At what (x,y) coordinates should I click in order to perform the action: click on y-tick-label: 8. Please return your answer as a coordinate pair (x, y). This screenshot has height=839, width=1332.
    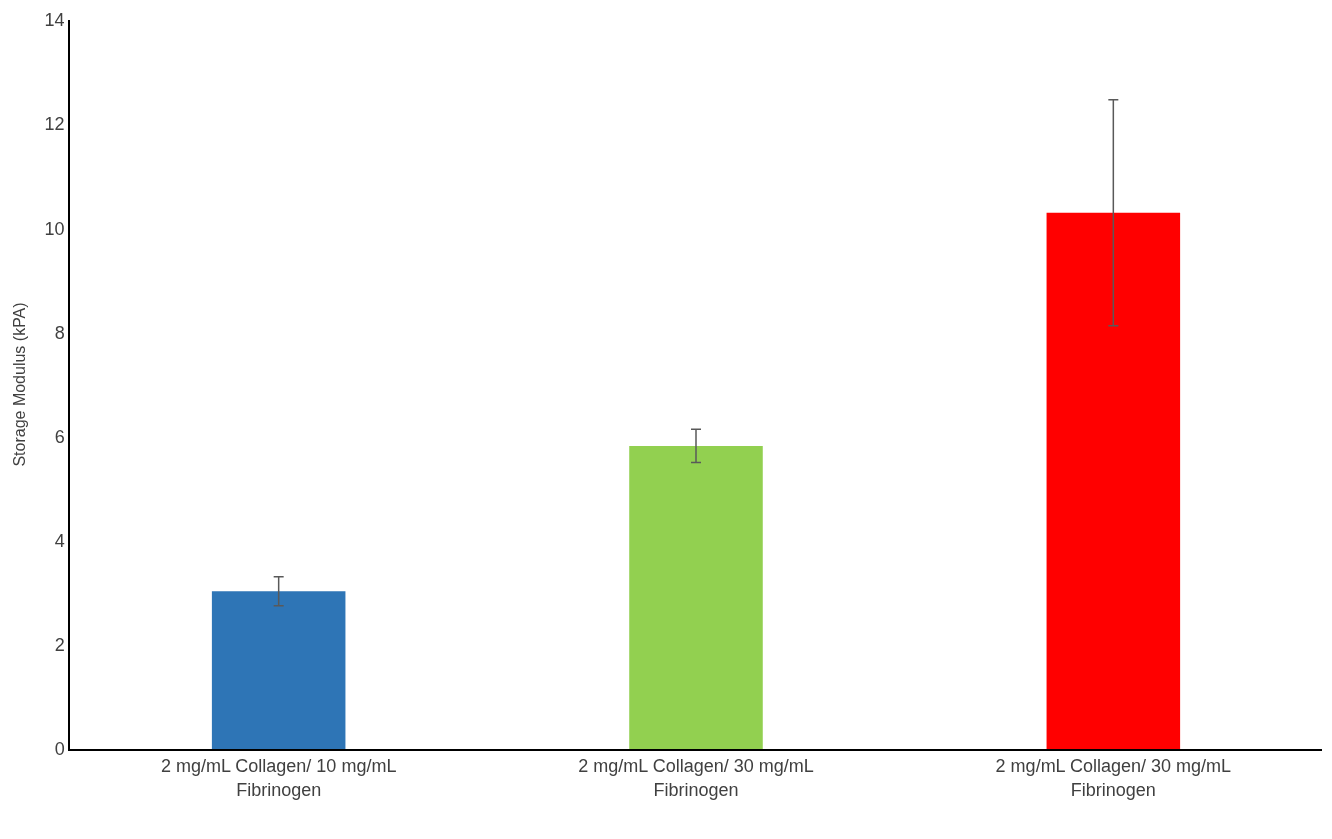
    Looking at the image, I should click on (59, 332).